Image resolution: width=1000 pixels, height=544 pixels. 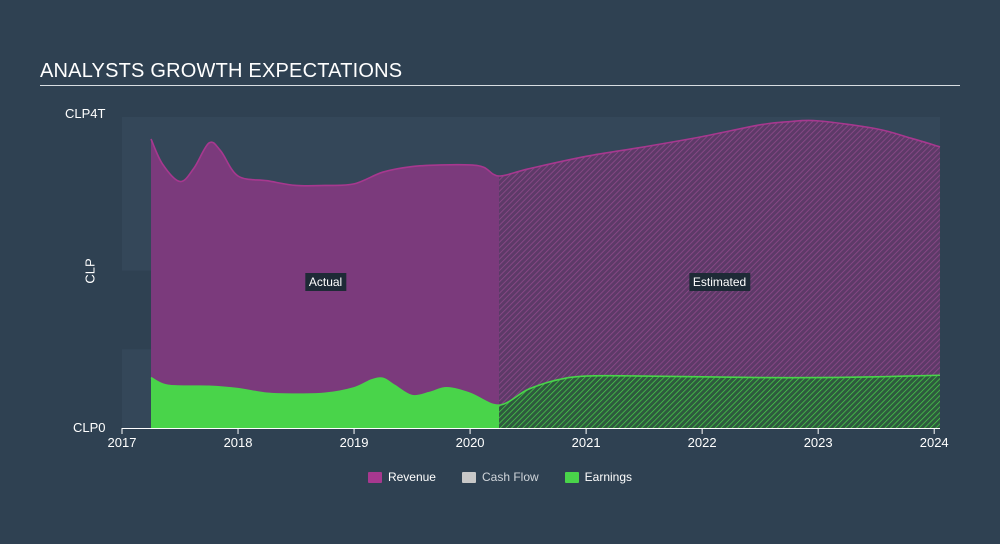 I want to click on legend-label-earnings: Earnings, so click(x=608, y=477).